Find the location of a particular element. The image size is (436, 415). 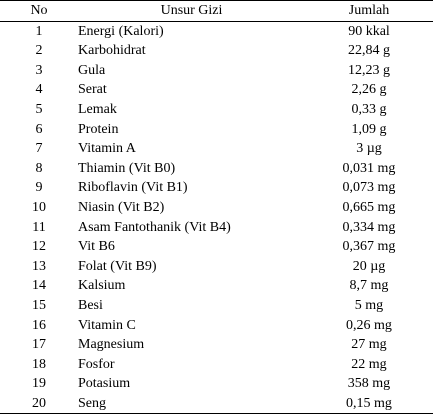

table-row: 8 Thiamin (Vit B0) 0,031 mg is located at coordinates (216, 169).